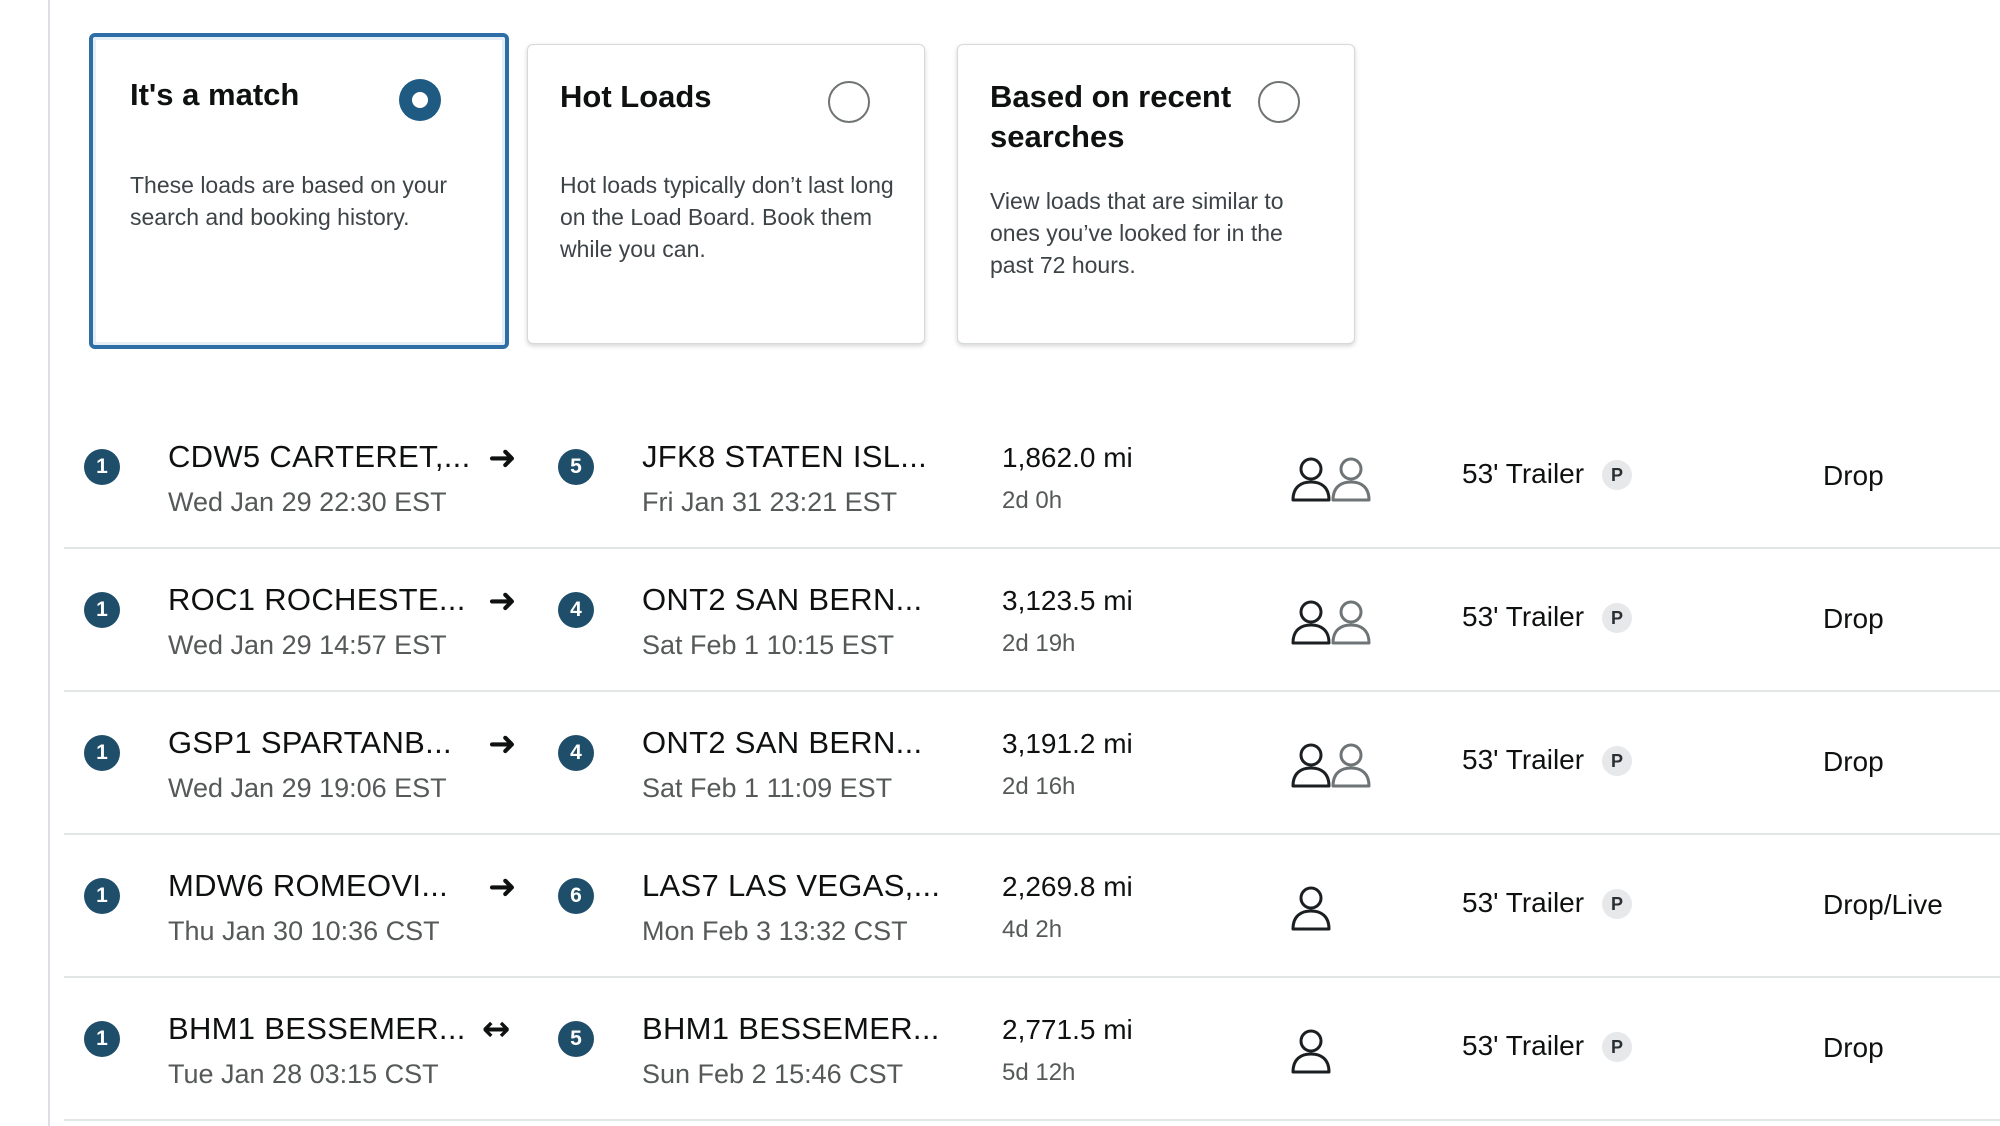  I want to click on load-distance: 2,269.8 mi, so click(1067, 886).